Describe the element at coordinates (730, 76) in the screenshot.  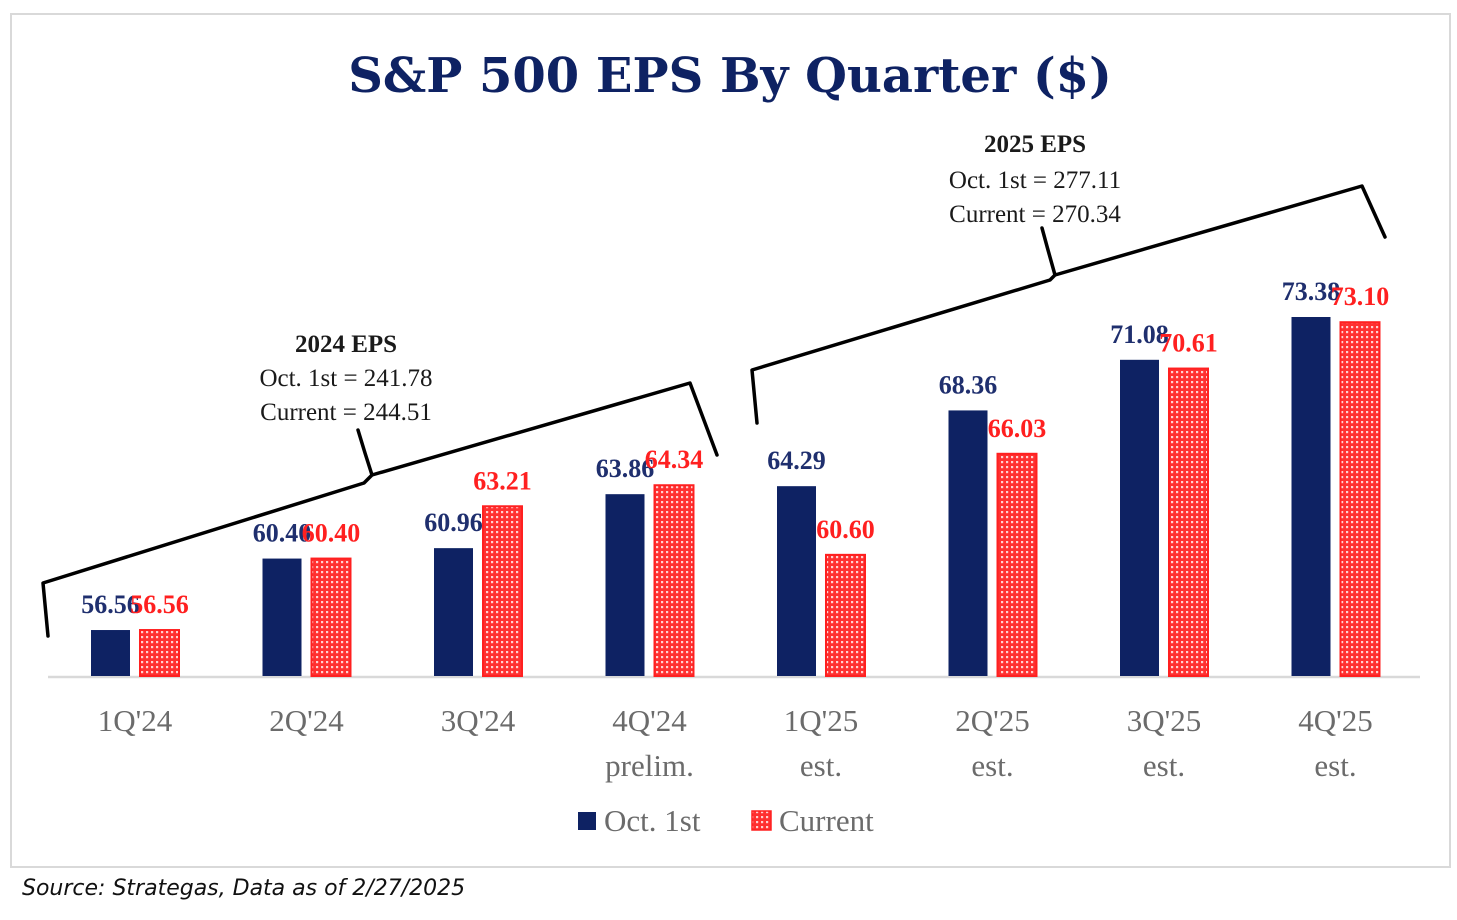
I see `chart-title: S&P 500 EPS By Quarter ($)` at that location.